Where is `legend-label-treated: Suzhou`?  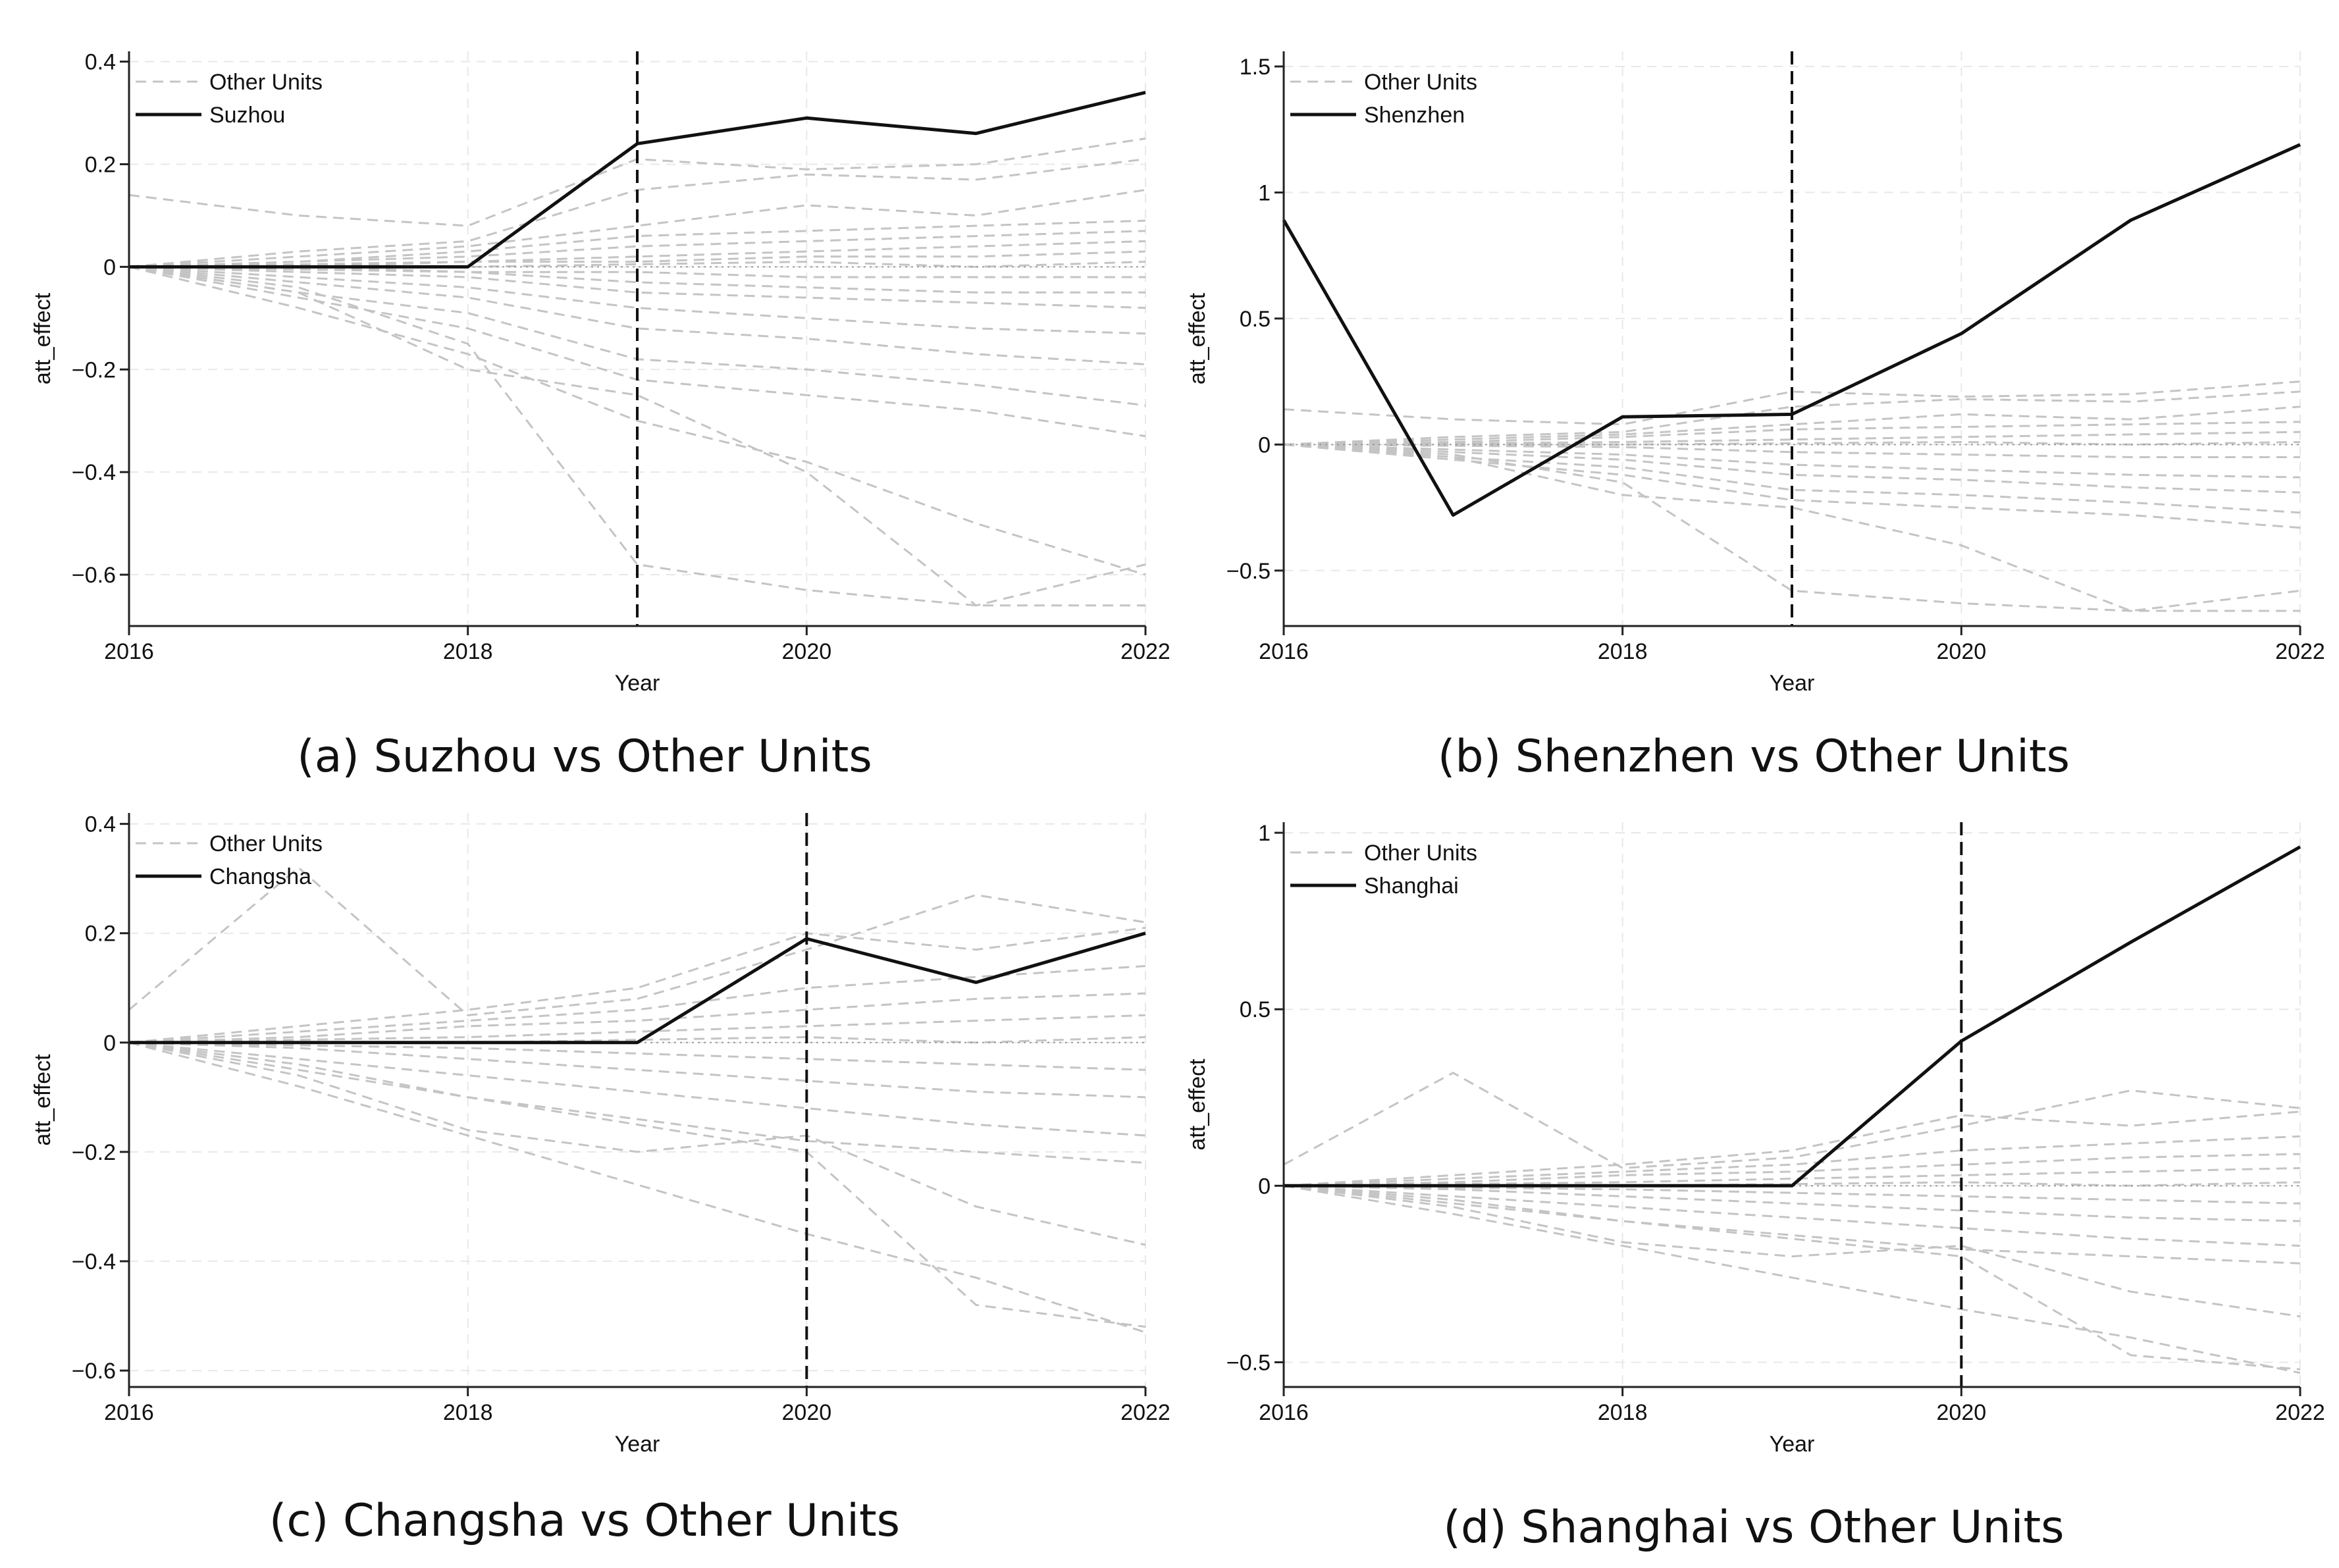 legend-label-treated: Suzhou is located at coordinates (247, 116).